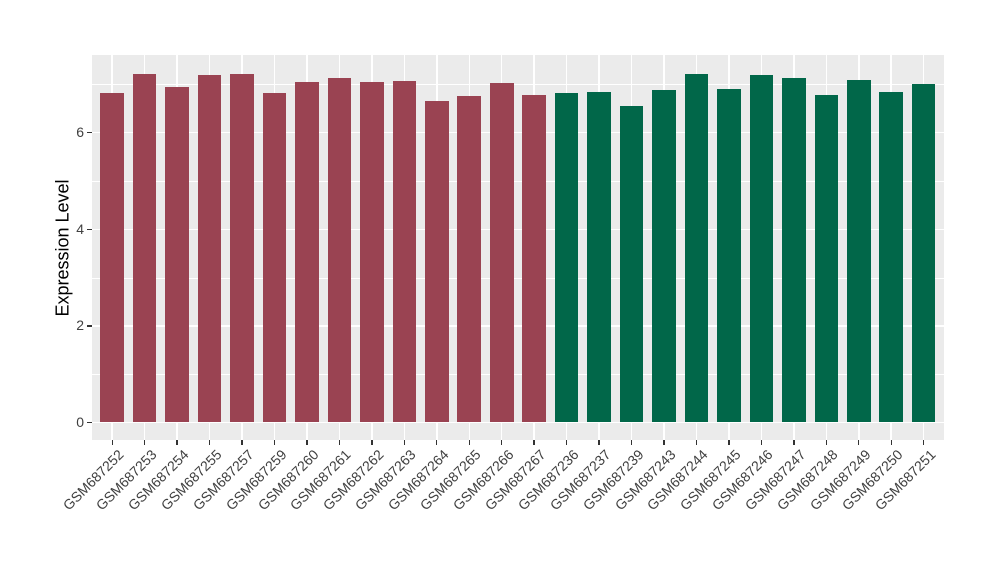  What do you see at coordinates (209, 249) in the screenshot?
I see `bar-GSM687255` at bounding box center [209, 249].